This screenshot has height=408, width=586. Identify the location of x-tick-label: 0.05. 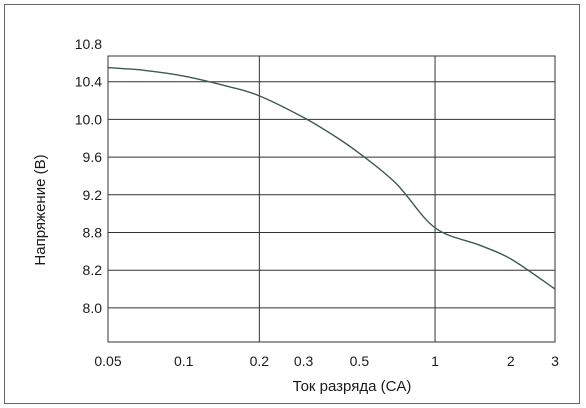
(107, 361).